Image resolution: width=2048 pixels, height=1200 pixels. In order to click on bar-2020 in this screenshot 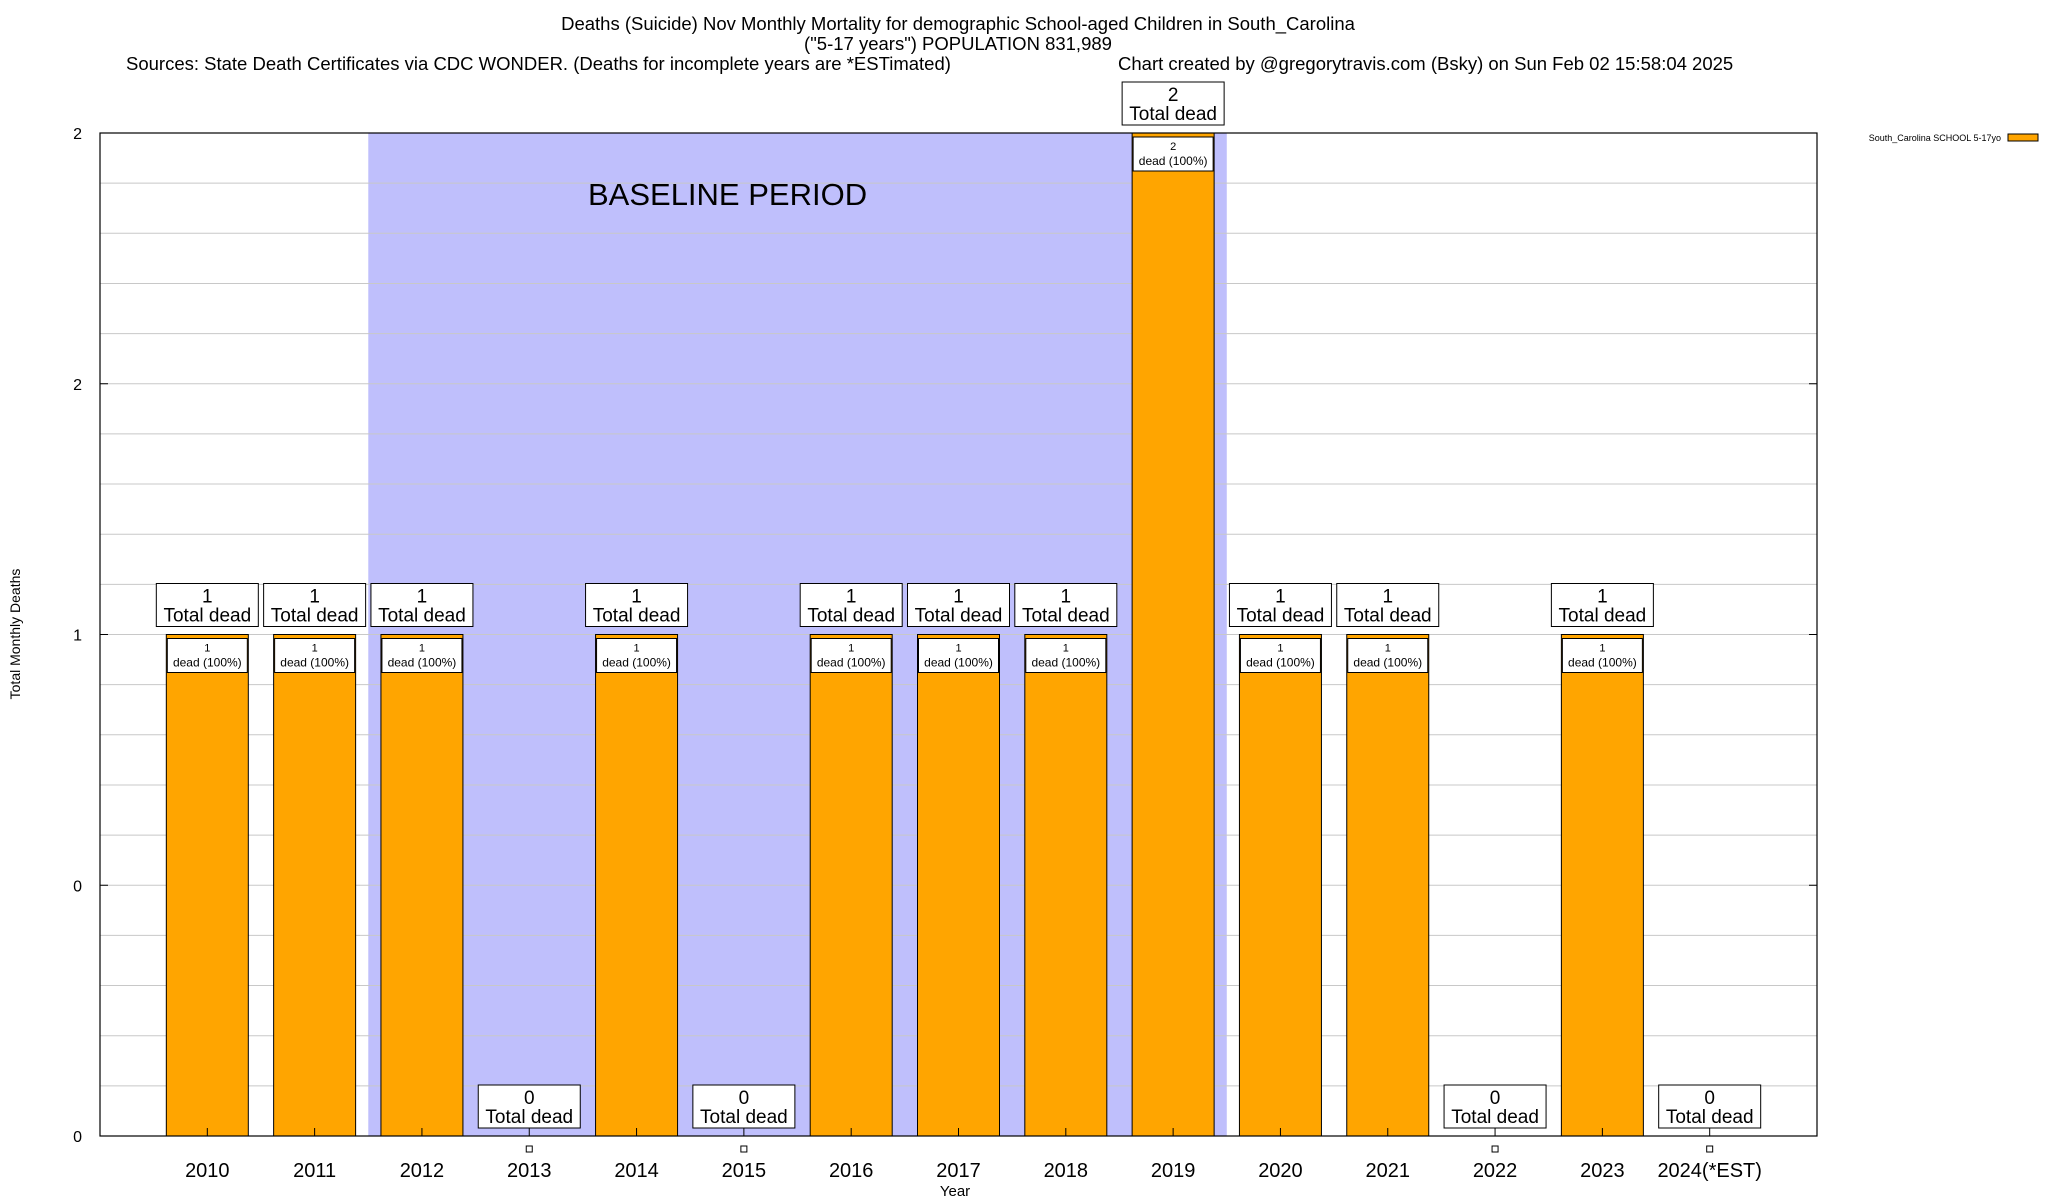, I will do `click(1280, 885)`.